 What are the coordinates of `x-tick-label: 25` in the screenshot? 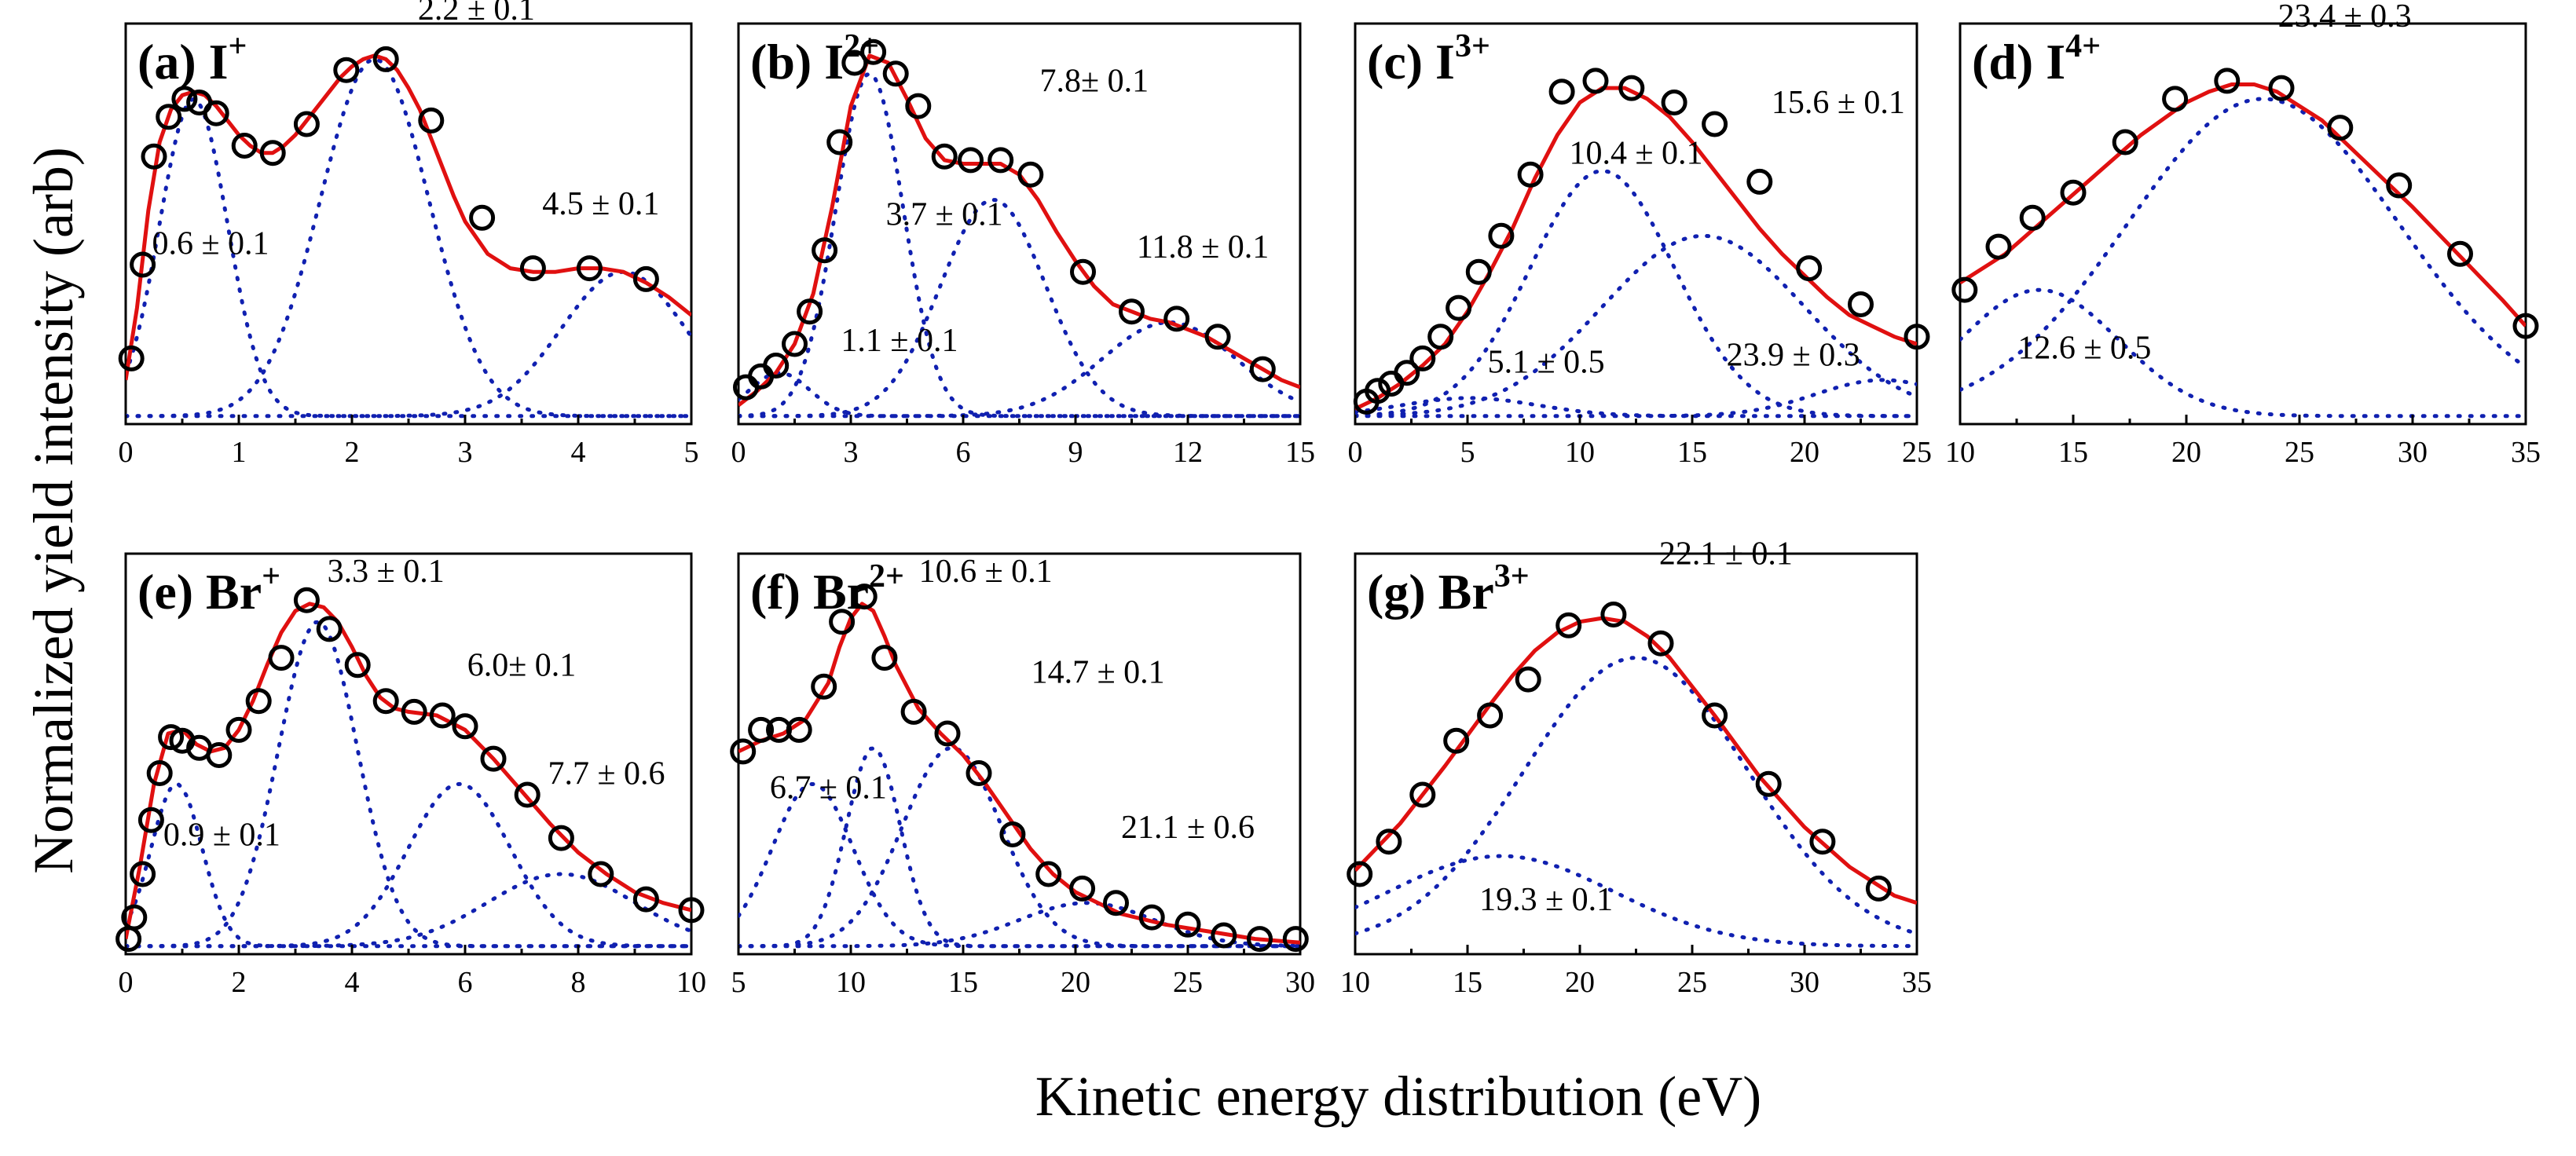 It's located at (1188, 982).